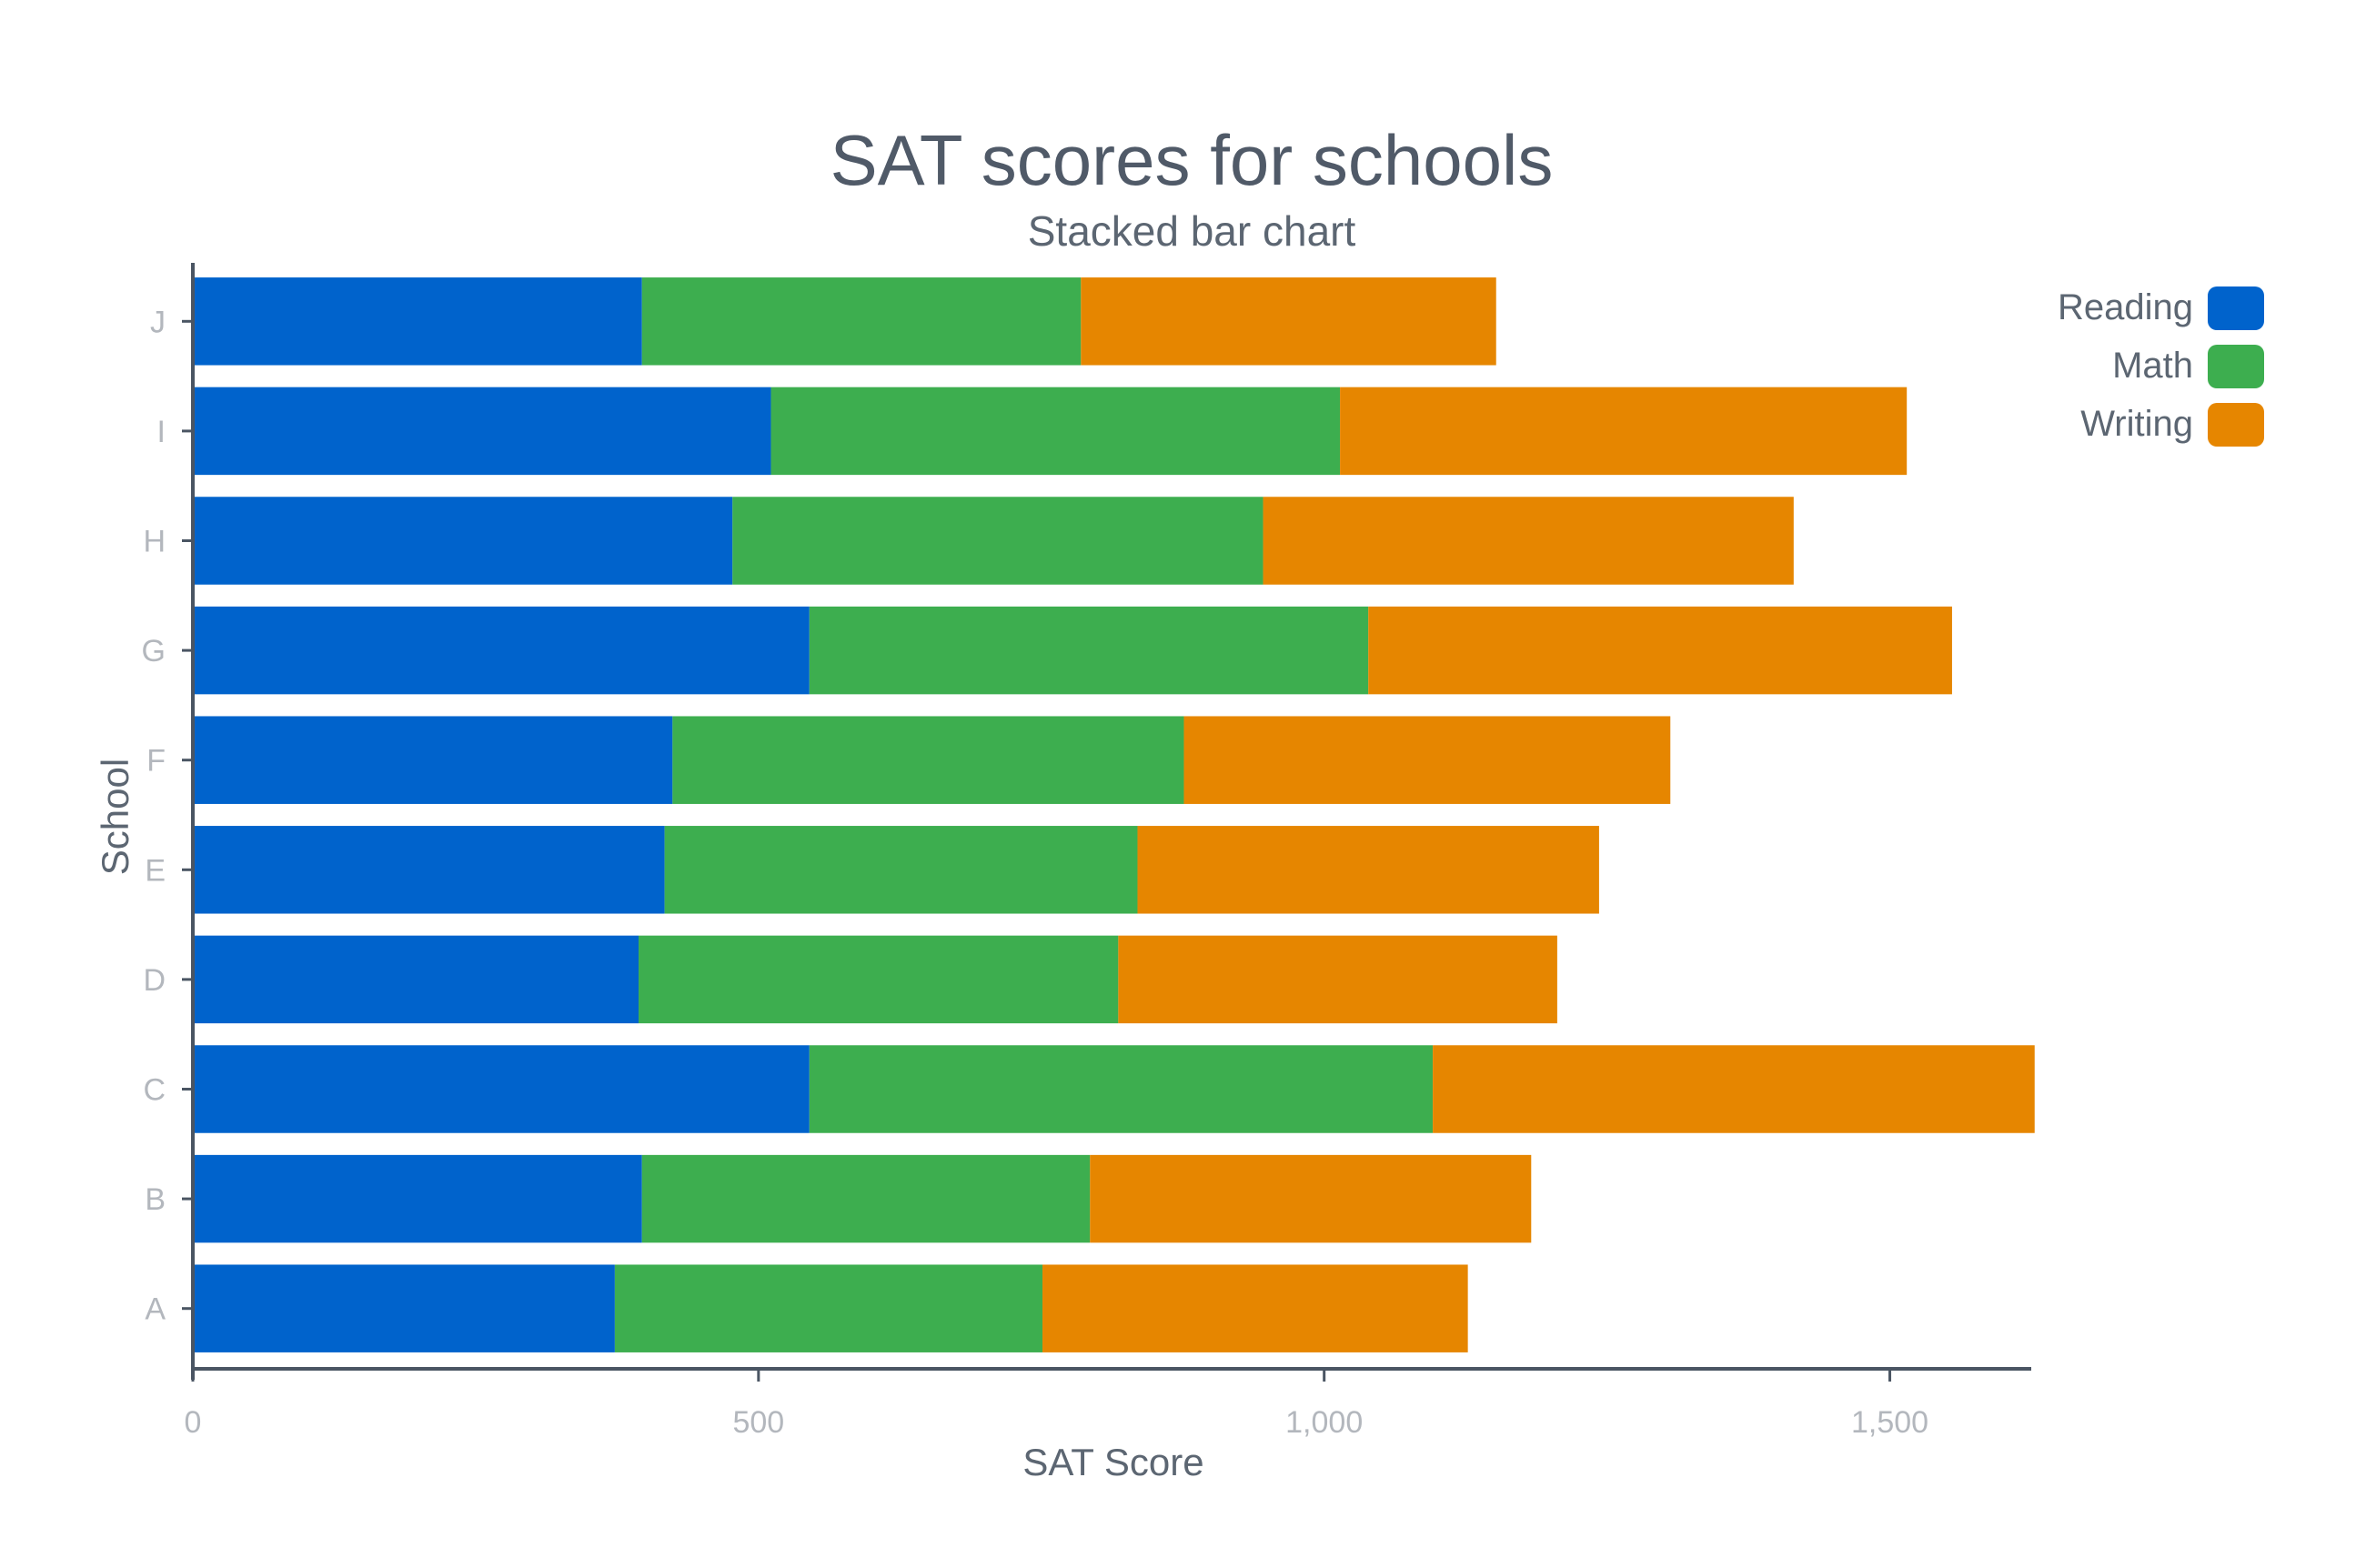 This screenshot has height=1568, width=2376. I want to click on bar-b-reading, so click(417, 1198).